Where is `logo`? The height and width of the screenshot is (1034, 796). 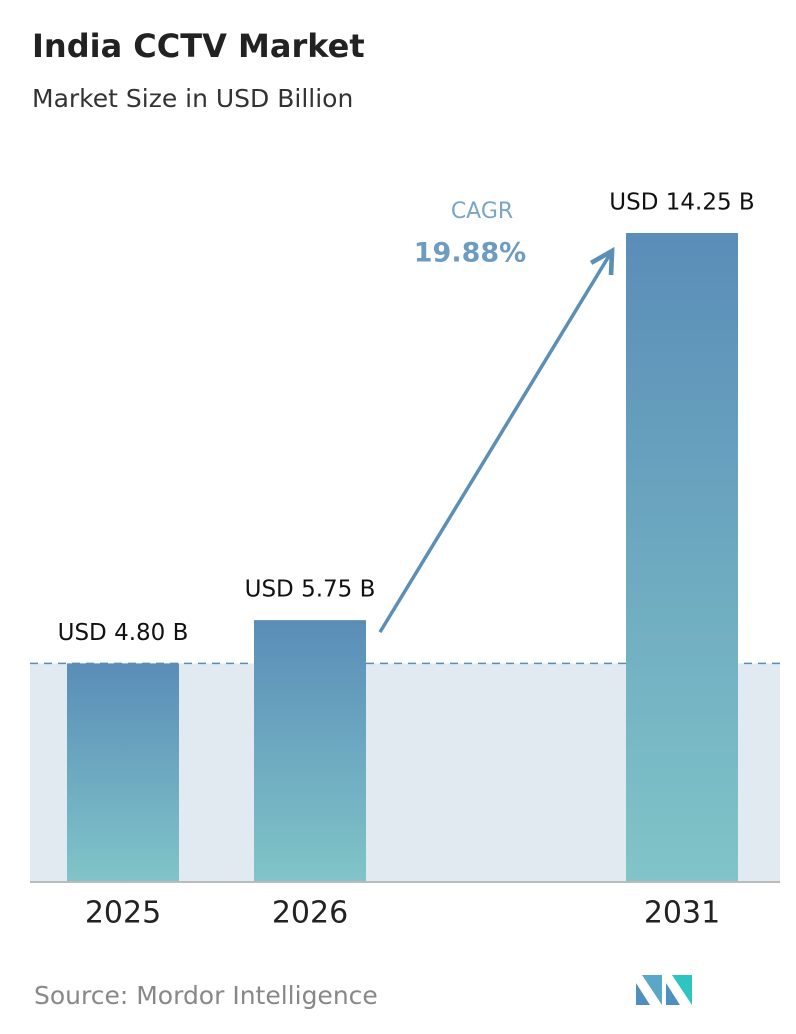
logo is located at coordinates (664, 990).